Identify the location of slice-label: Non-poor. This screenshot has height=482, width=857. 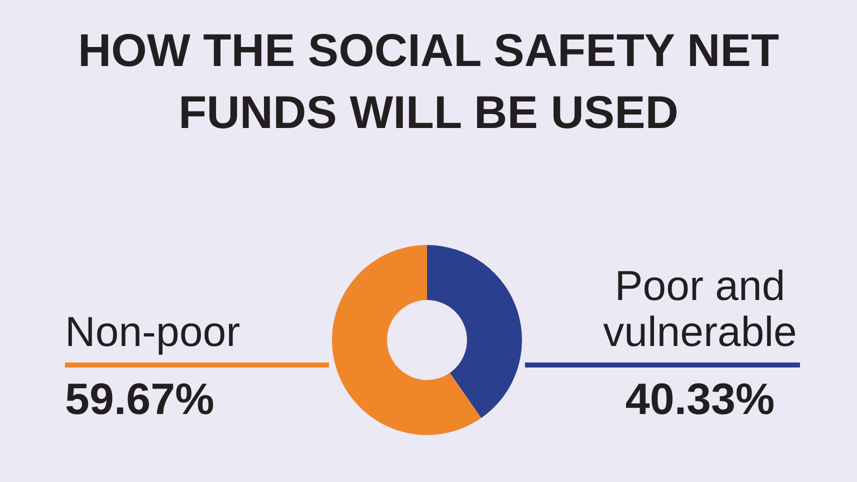
(152, 331).